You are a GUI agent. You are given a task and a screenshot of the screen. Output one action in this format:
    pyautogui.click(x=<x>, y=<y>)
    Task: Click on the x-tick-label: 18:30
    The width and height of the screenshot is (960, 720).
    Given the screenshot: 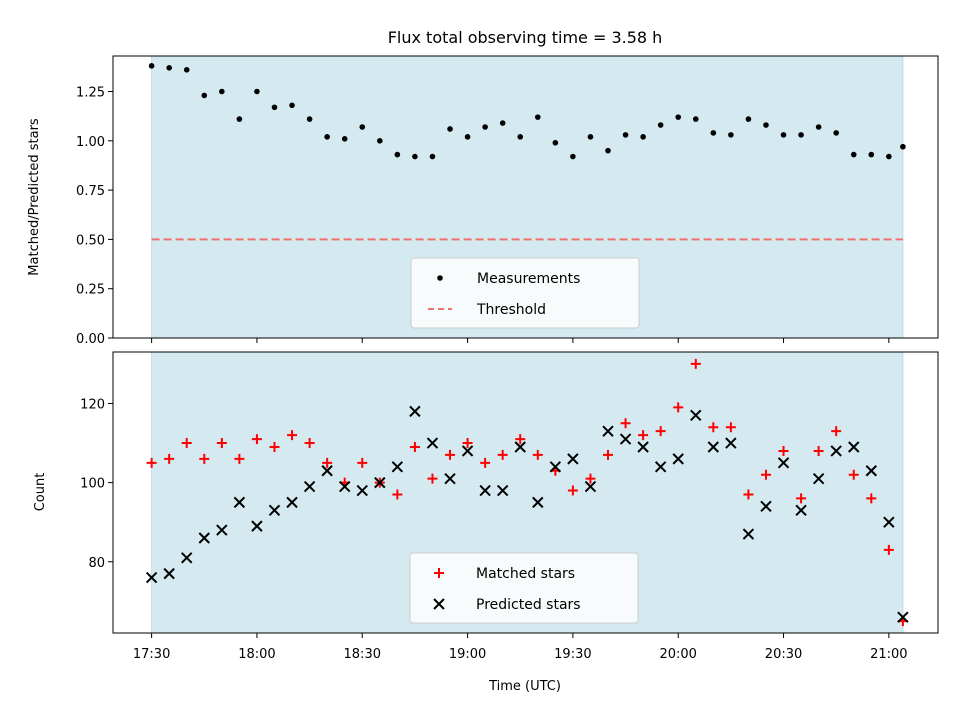 What is the action you would take?
    pyautogui.click(x=362, y=654)
    